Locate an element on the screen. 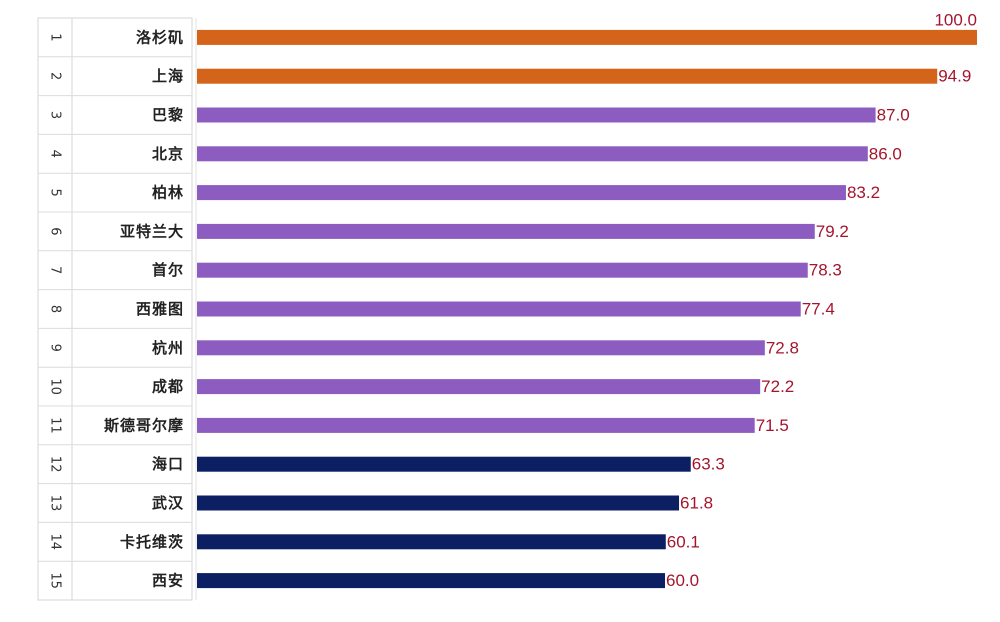  category-label: 巴黎 is located at coordinates (168, 115).